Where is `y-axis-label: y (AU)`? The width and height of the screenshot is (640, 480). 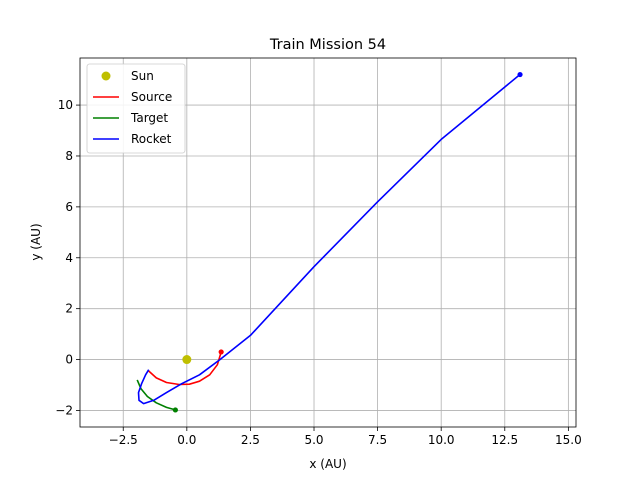 y-axis-label: y (AU) is located at coordinates (36, 241).